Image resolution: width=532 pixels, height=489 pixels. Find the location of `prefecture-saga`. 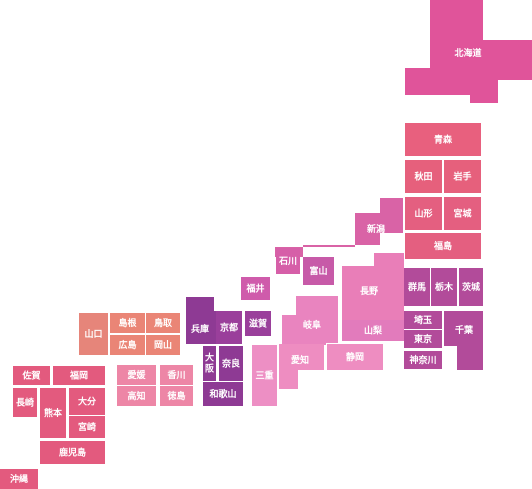

prefecture-saga is located at coordinates (31, 375).